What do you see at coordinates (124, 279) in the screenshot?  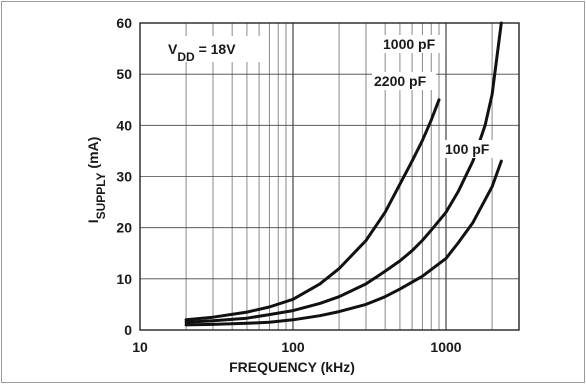 I see `y-tick-label: 10` at bounding box center [124, 279].